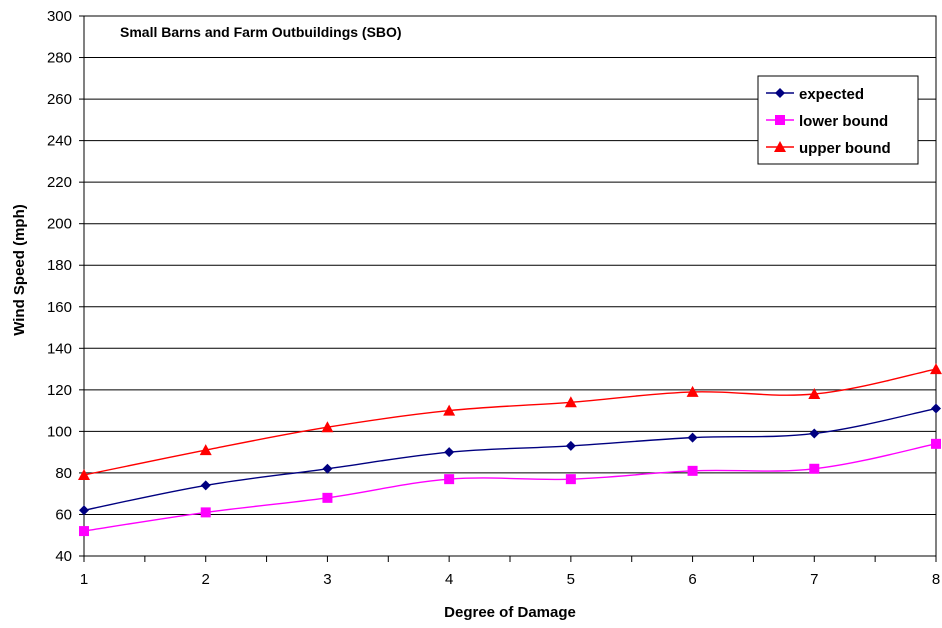  Describe the element at coordinates (59, 141) in the screenshot. I see `y-tick-label: 240` at that location.